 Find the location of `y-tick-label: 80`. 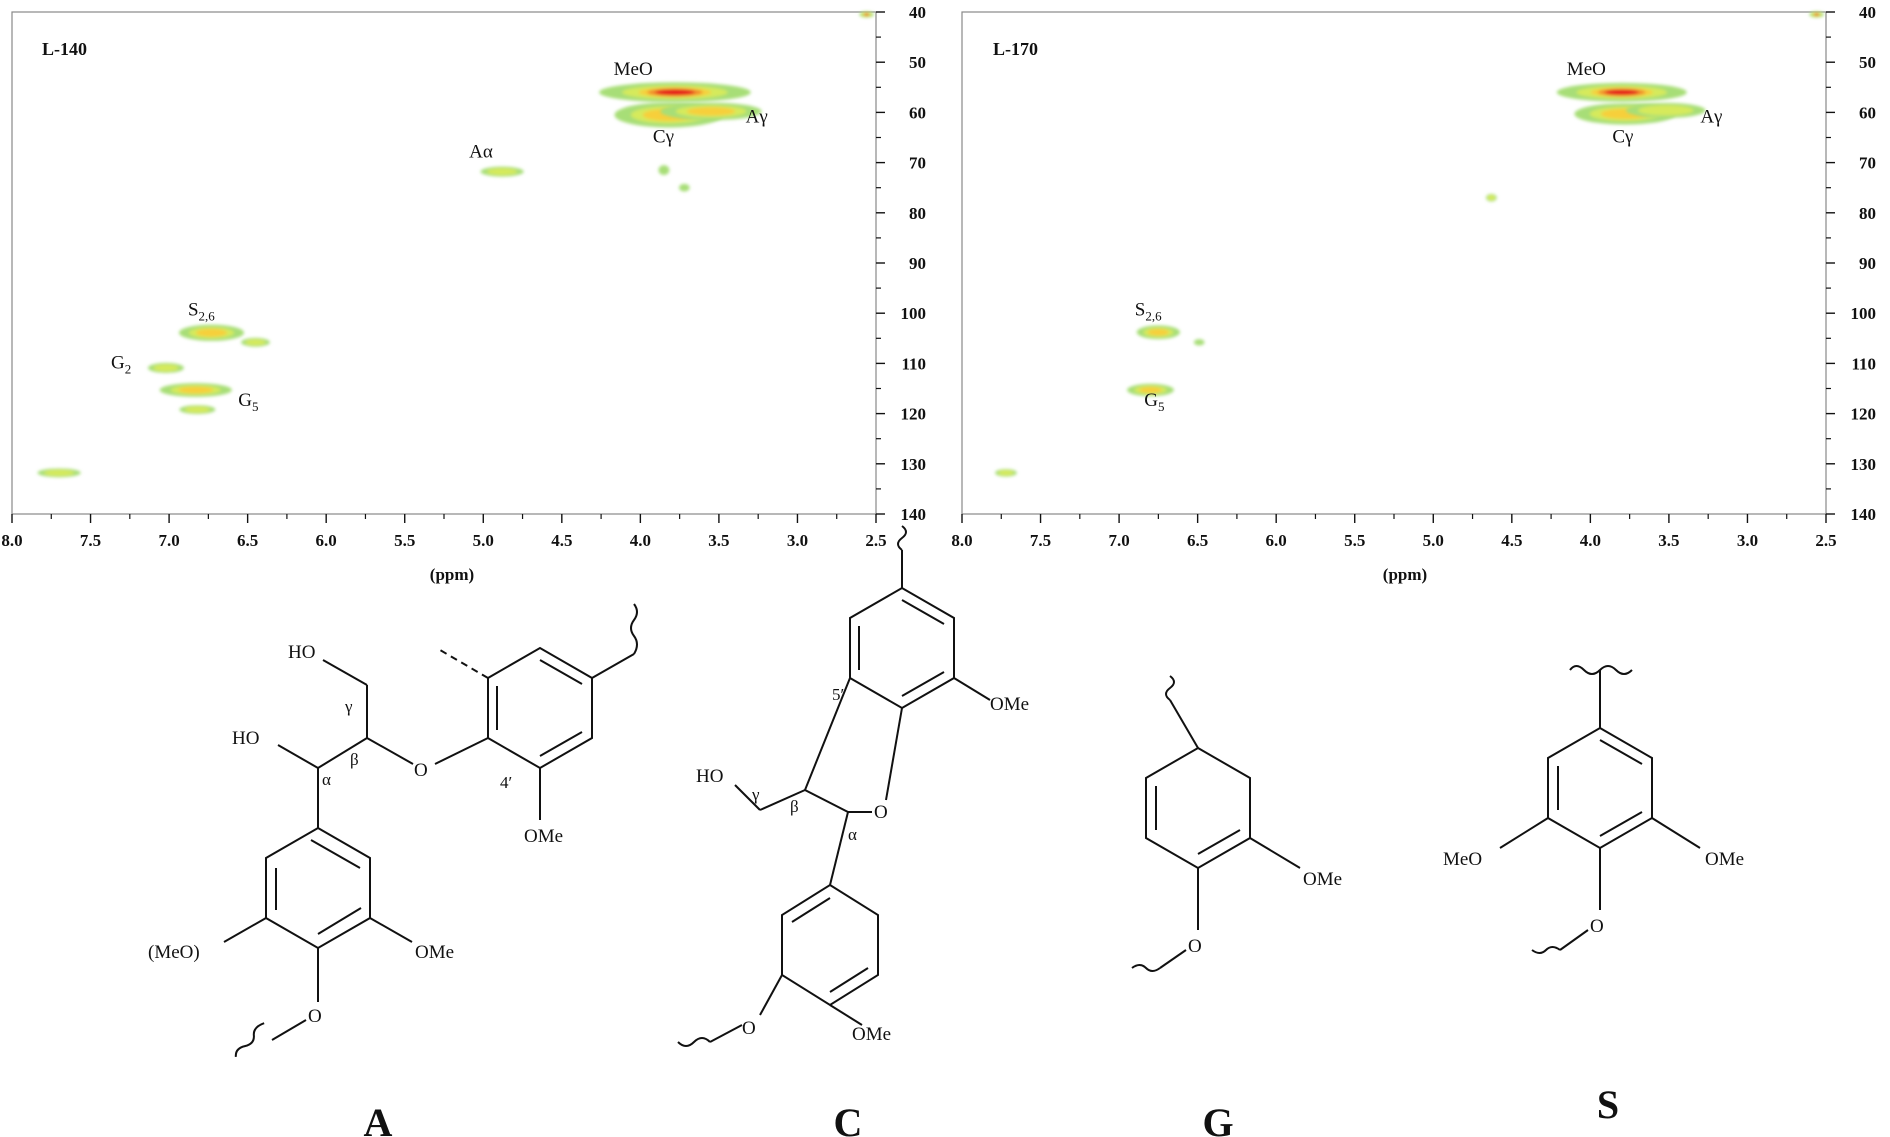

y-tick-label: 80 is located at coordinates (1867, 213).